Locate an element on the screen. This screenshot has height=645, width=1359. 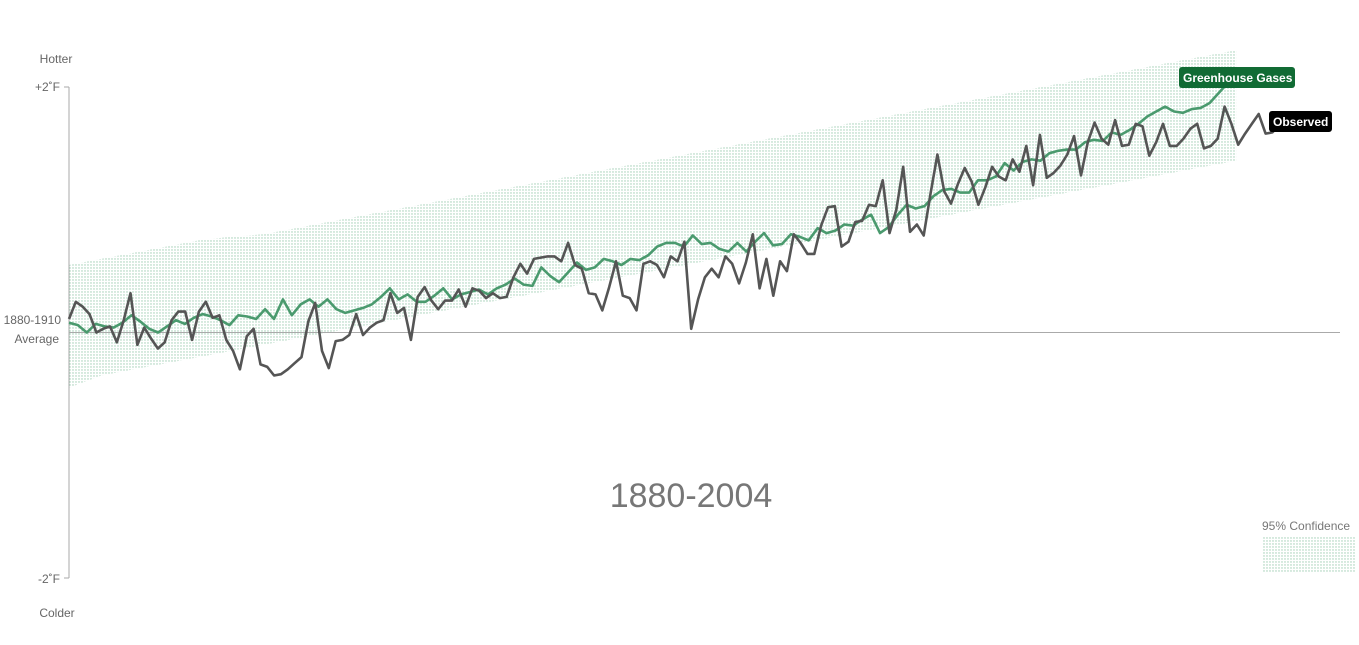
flag-greenhouse-gases-label: Greenhouse Gases is located at coordinates (1238, 78).